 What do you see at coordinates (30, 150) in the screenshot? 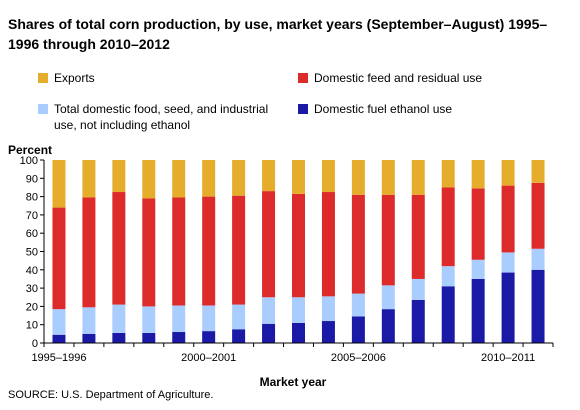
I see `y-axis-label: Percent` at bounding box center [30, 150].